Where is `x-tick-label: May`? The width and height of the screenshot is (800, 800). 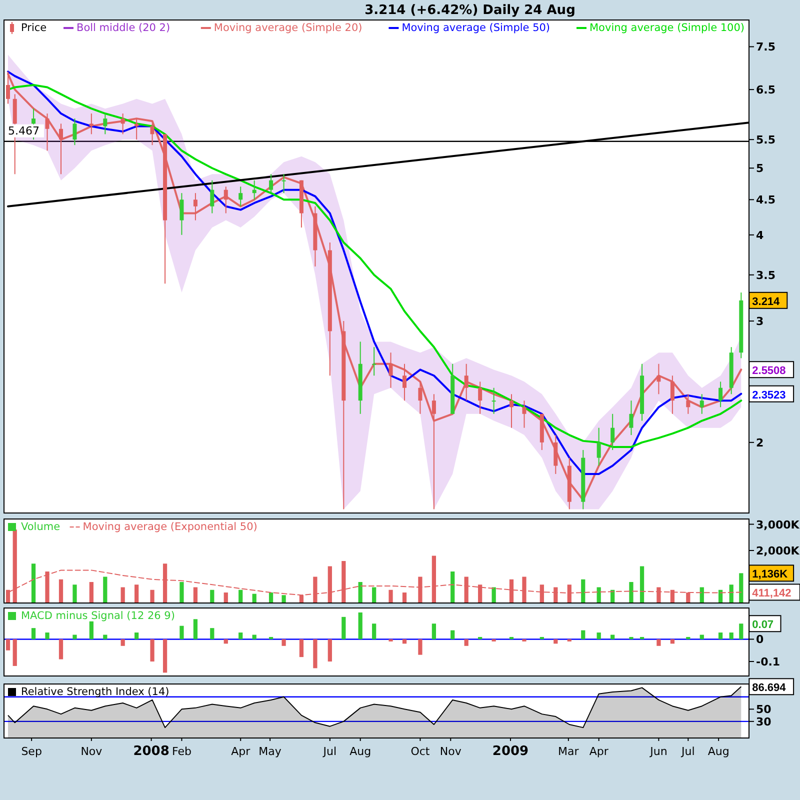 x-tick-label: May is located at coordinates (270, 751).